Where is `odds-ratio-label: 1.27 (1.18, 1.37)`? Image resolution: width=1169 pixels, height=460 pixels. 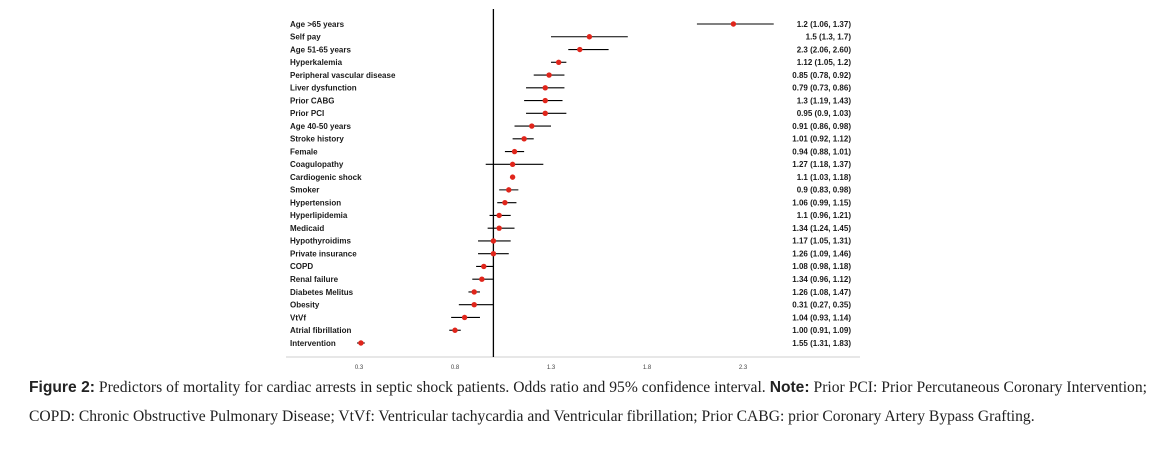
odds-ratio-label: 1.27 (1.18, 1.37) is located at coordinates (821, 164).